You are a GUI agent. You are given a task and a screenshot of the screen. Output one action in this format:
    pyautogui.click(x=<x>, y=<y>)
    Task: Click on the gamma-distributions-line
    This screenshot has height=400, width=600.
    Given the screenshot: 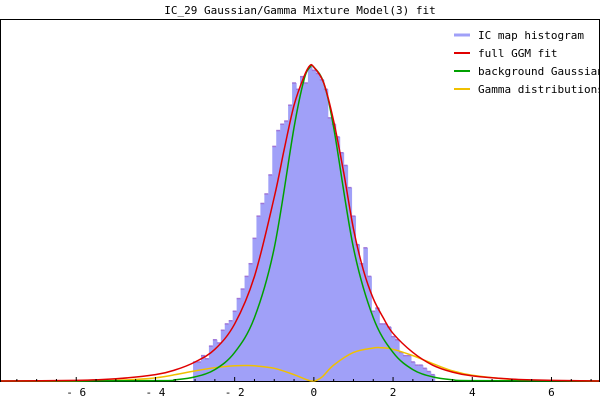 What is the action you would take?
    pyautogui.click(x=300, y=364)
    